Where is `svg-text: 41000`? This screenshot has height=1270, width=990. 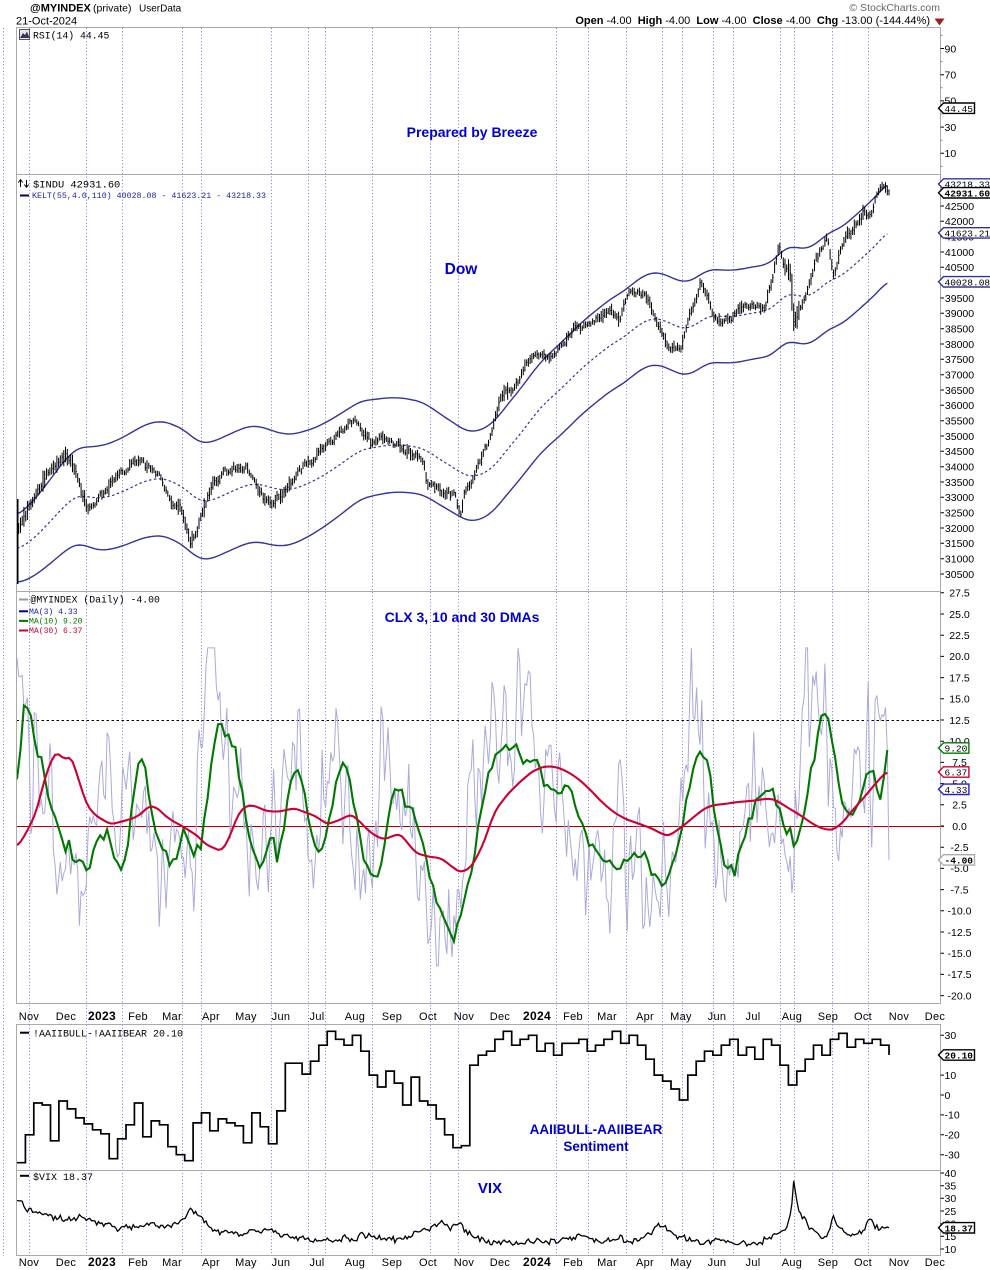 svg-text: 41000 is located at coordinates (959, 253).